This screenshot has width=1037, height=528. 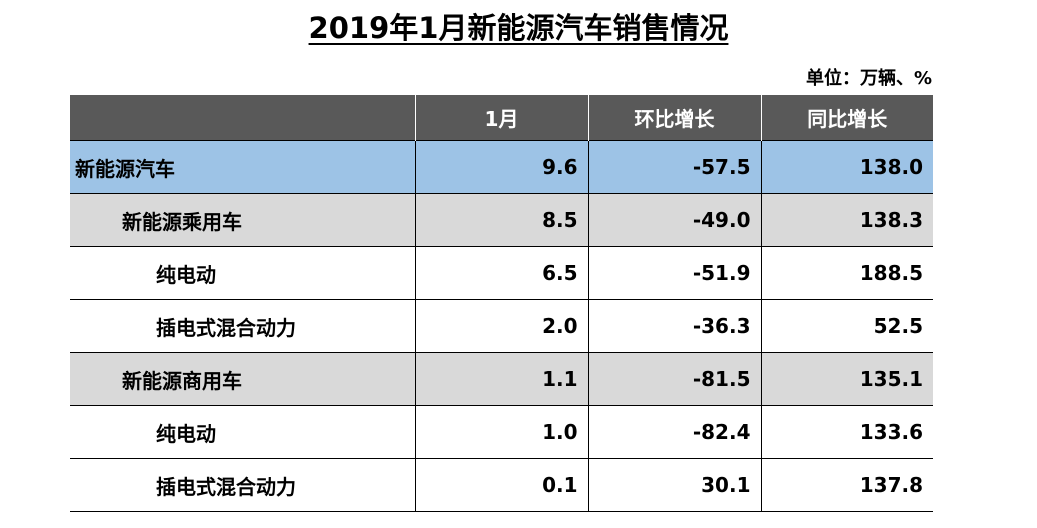 I want to click on table-row: 新能源商用车 1.1 -81.5 135.1, so click(x=501, y=379).